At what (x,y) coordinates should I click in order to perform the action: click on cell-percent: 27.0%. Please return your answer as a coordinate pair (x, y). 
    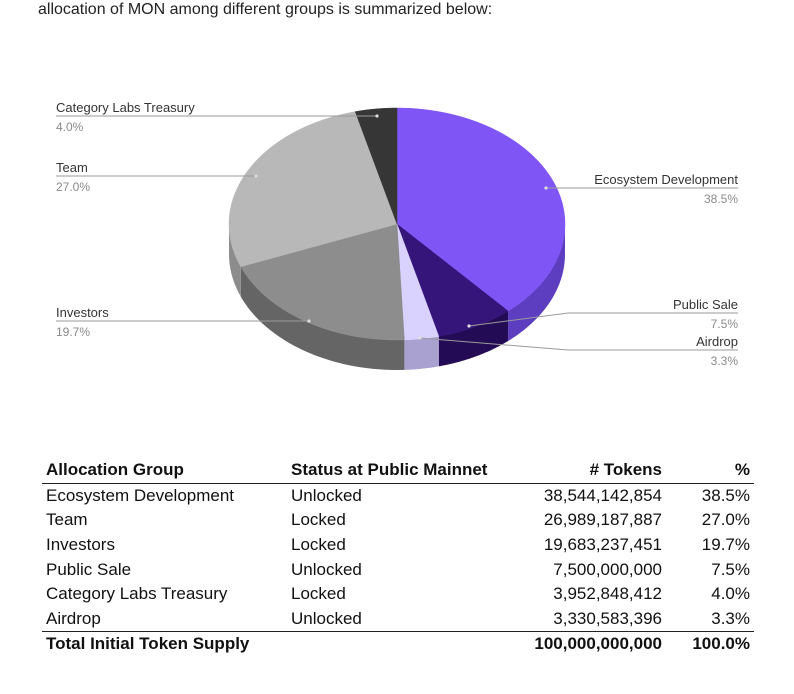
    Looking at the image, I should click on (725, 520).